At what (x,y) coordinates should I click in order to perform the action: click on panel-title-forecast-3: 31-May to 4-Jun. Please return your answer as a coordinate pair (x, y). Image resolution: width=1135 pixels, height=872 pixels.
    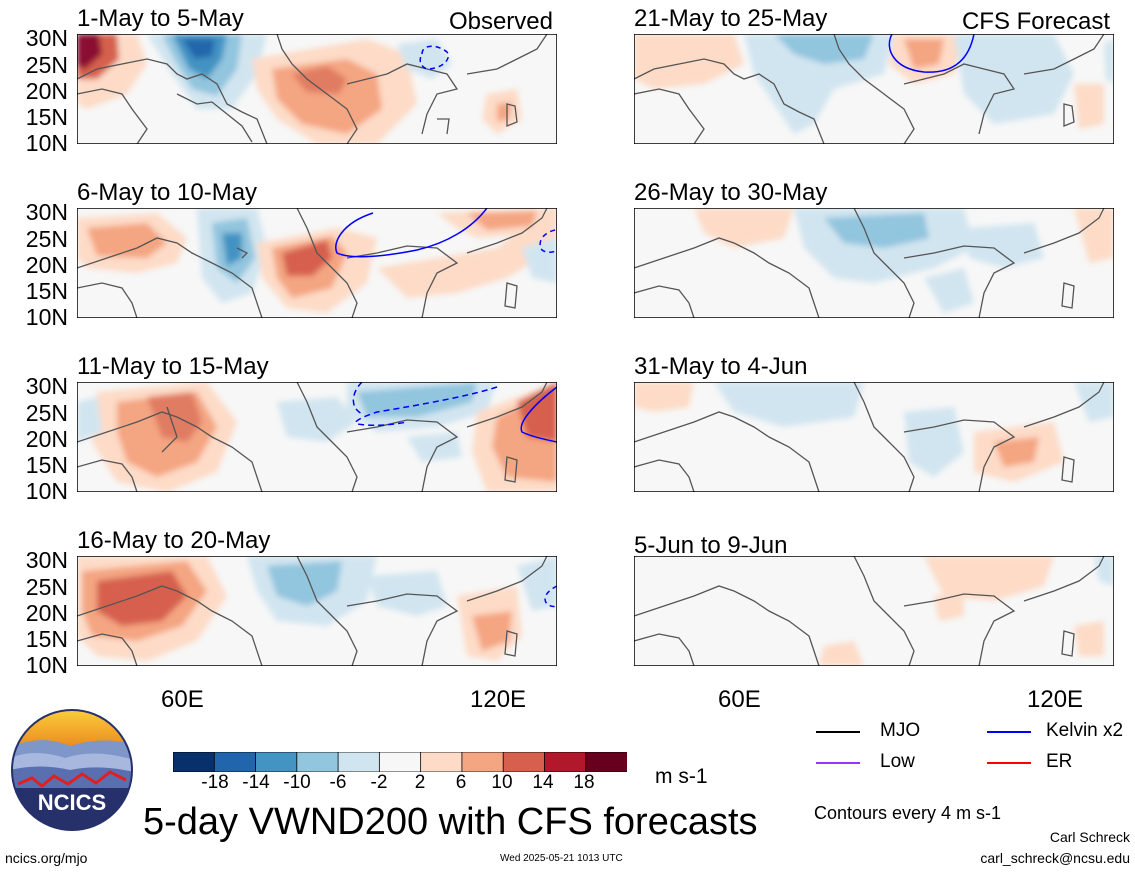
    Looking at the image, I should click on (721, 366).